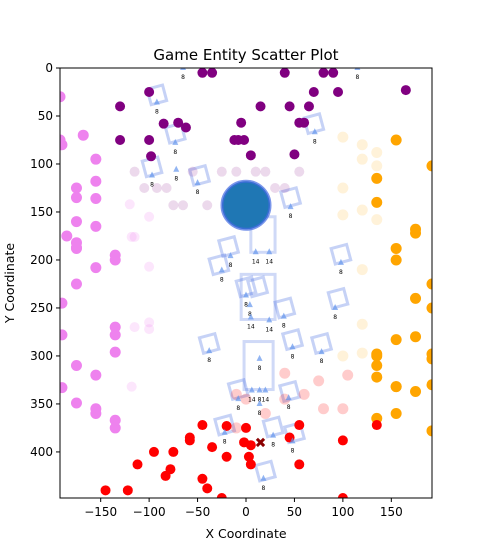 The width and height of the screenshot is (480, 560). I want to click on y-tick-label: 350, so click(41, 404).